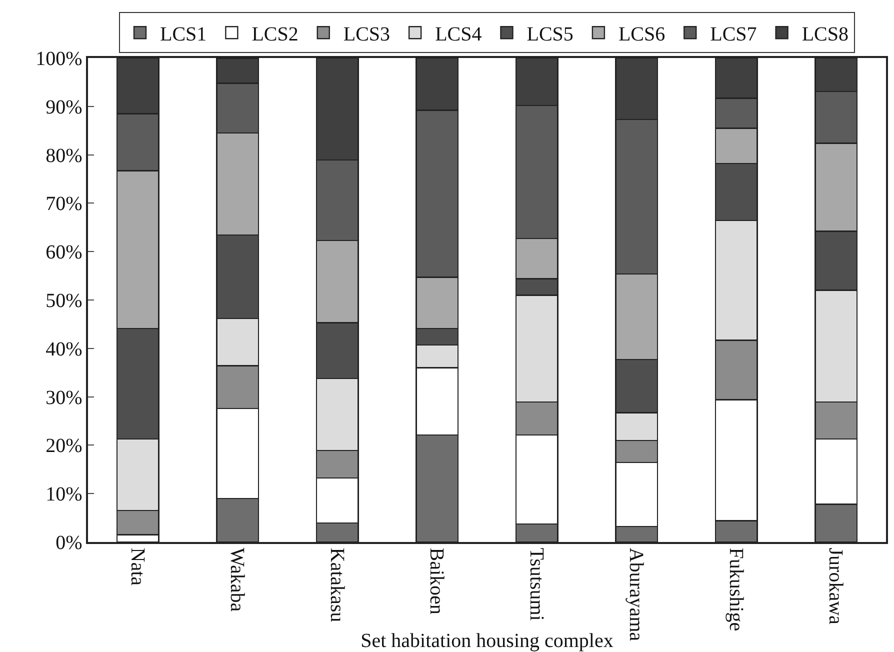  What do you see at coordinates (835, 586) in the screenshot?
I see `x-tick-label: Jurokawa` at bounding box center [835, 586].